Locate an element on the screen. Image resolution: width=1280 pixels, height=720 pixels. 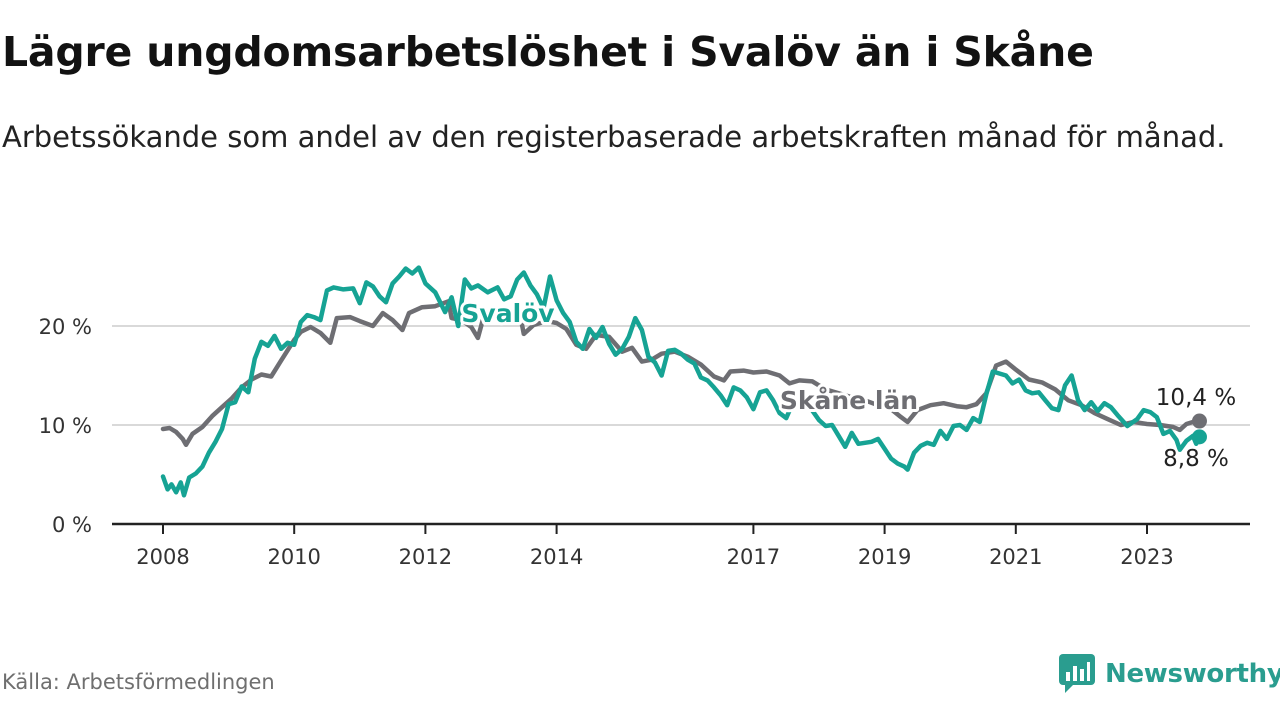
endpoint-marker-skane is located at coordinates (1199, 421).